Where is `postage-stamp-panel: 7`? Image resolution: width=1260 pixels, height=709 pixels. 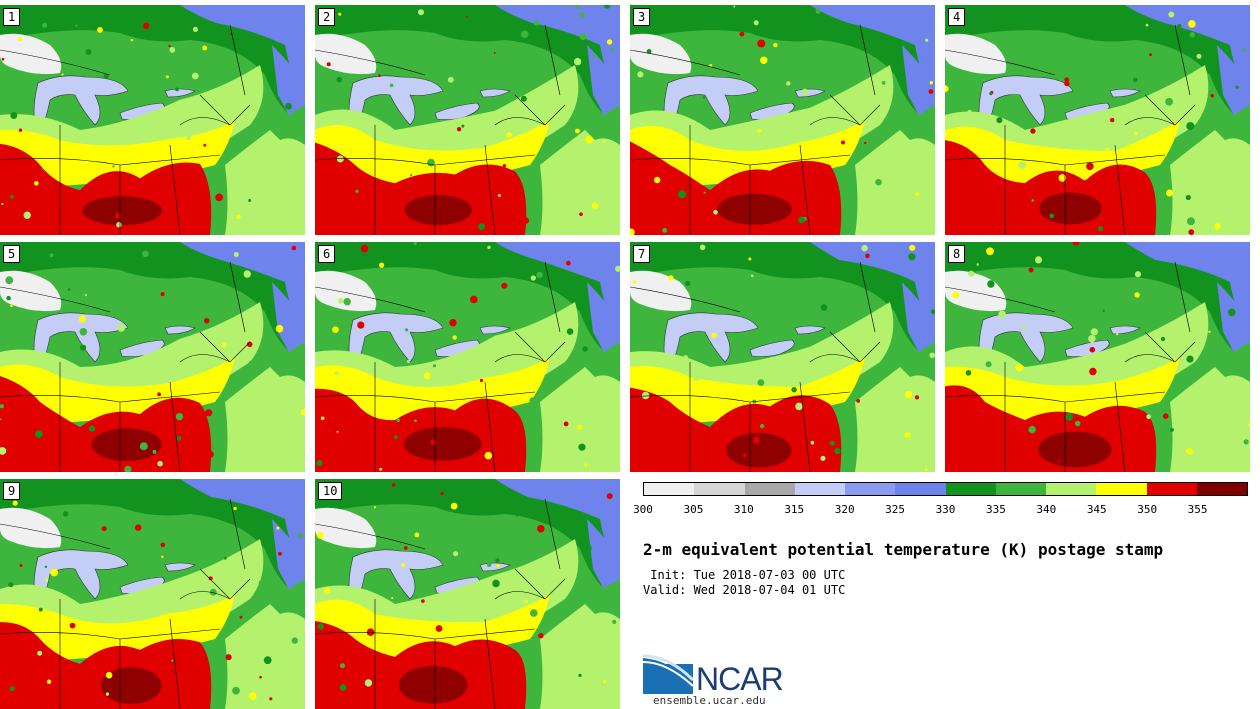
postage-stamp-panel: 7 is located at coordinates (782, 357).